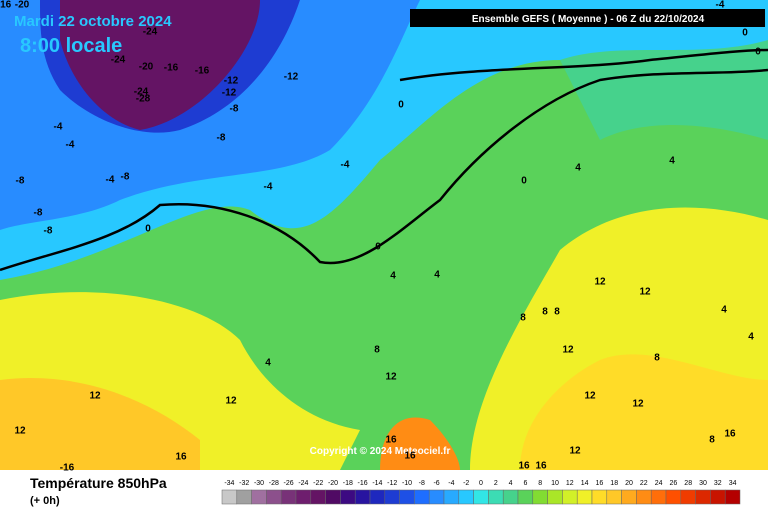  I want to click on legend-tick-label: 22, so click(644, 483).